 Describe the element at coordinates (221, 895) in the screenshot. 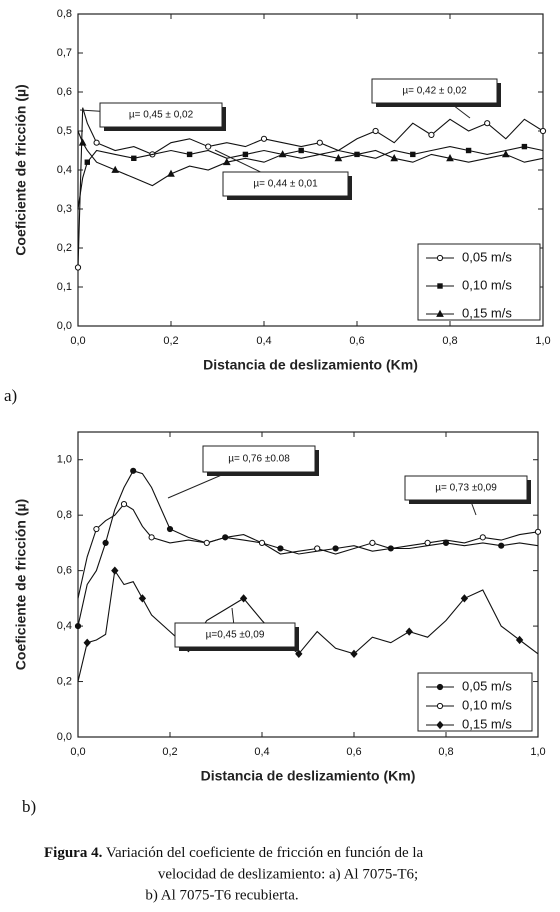

I see `caption-line: b) Al 7075-T6 recubierta.` at that location.